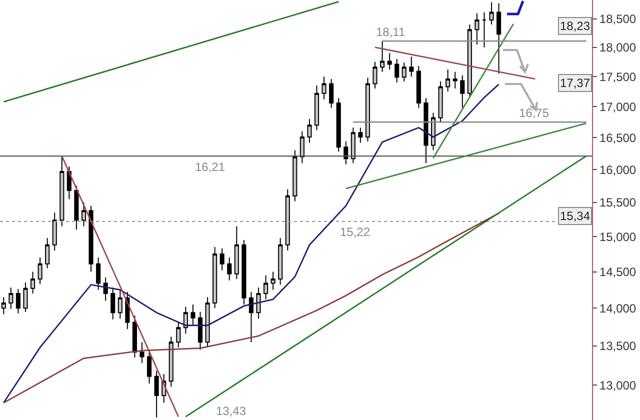 Image resolution: width=640 pixels, height=420 pixels. Describe the element at coordinates (575, 83) in the screenshot. I see `annotation: 17,37` at that location.